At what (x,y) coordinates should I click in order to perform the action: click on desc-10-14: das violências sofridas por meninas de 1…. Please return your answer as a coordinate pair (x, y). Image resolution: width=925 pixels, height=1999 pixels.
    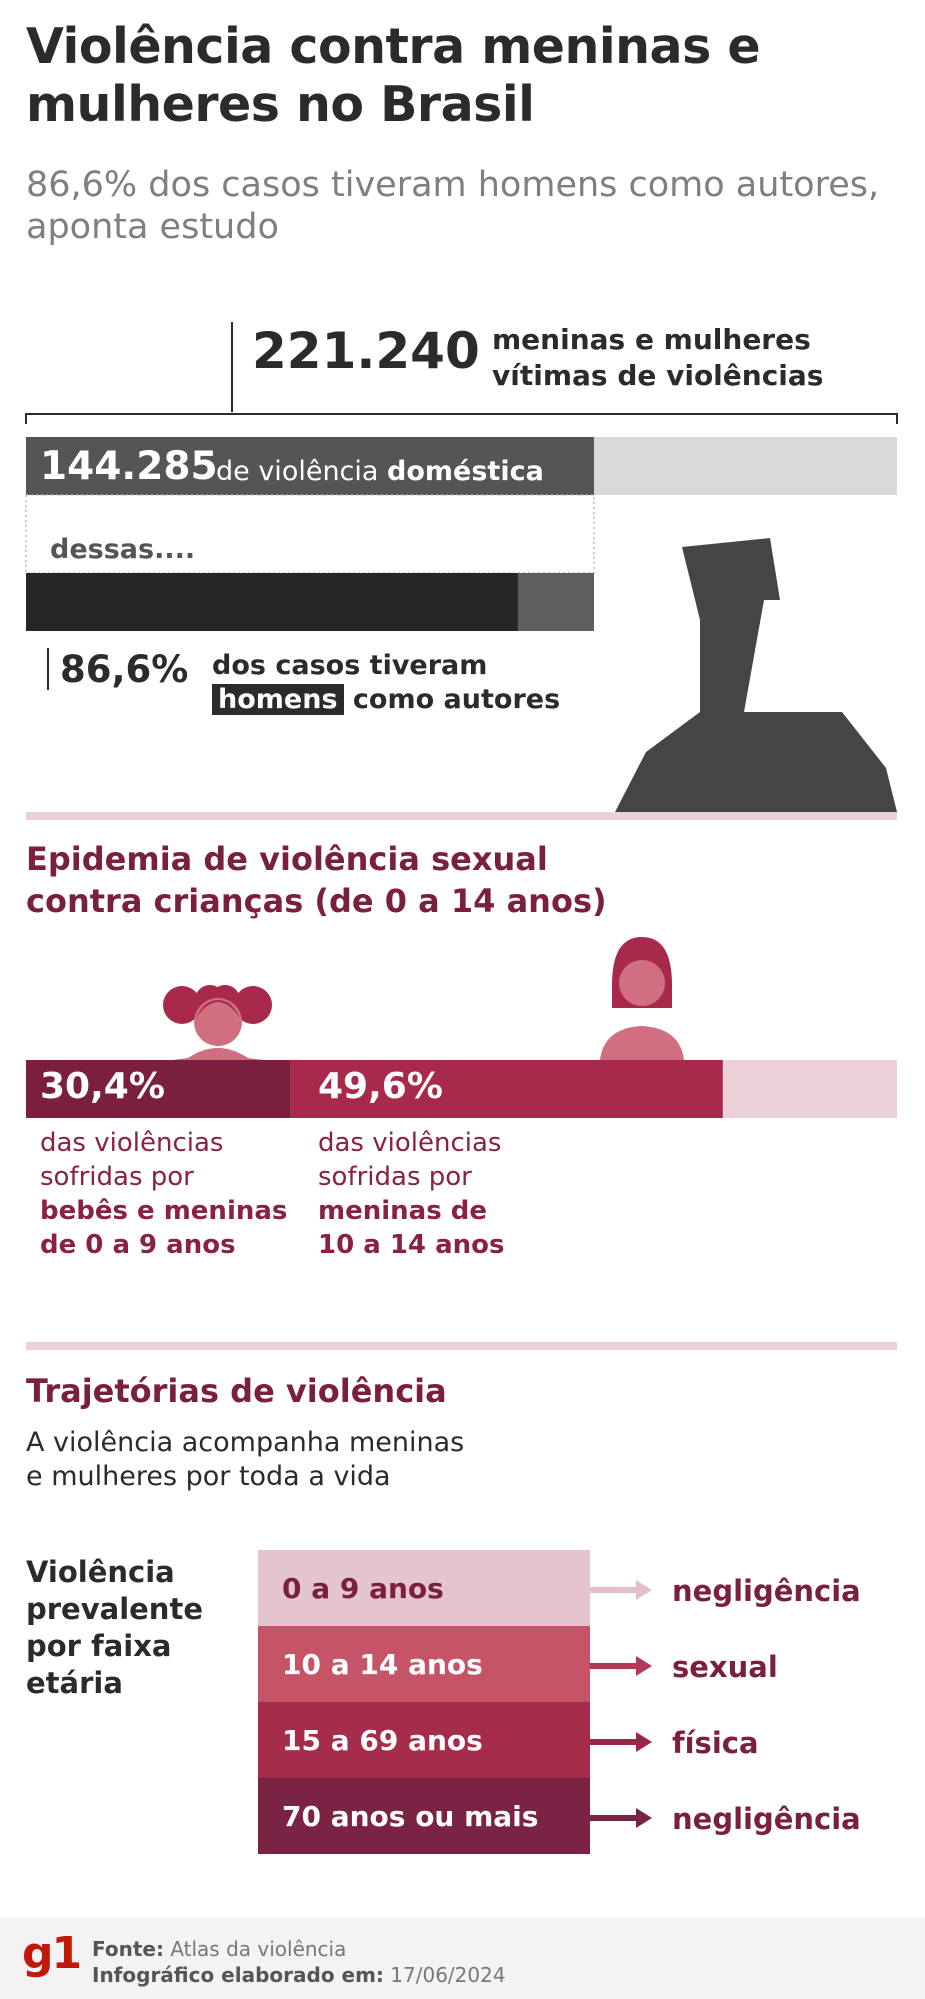
    Looking at the image, I should click on (411, 1194).